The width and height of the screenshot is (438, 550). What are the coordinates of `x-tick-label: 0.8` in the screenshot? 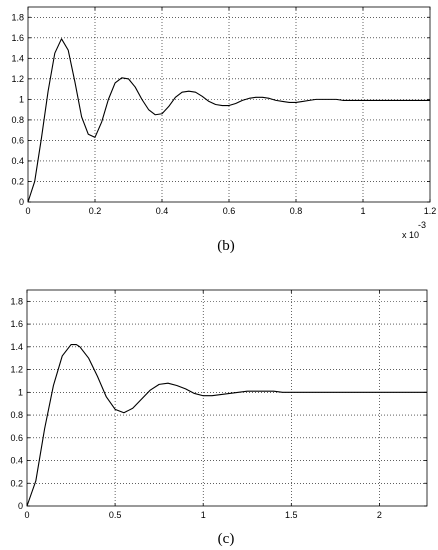 It's located at (296, 211).